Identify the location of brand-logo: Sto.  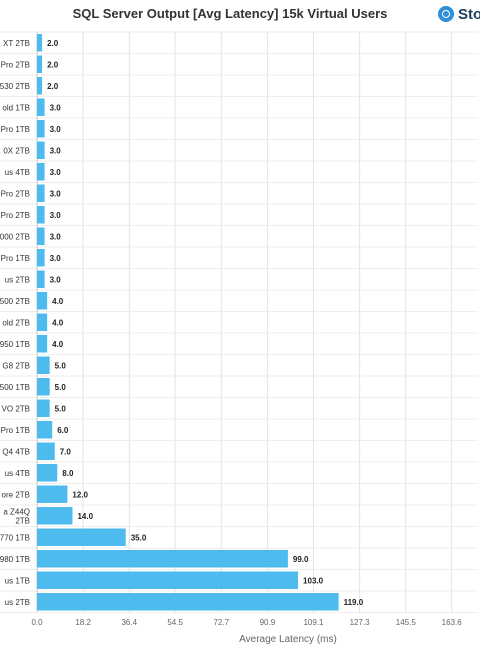
(459, 14).